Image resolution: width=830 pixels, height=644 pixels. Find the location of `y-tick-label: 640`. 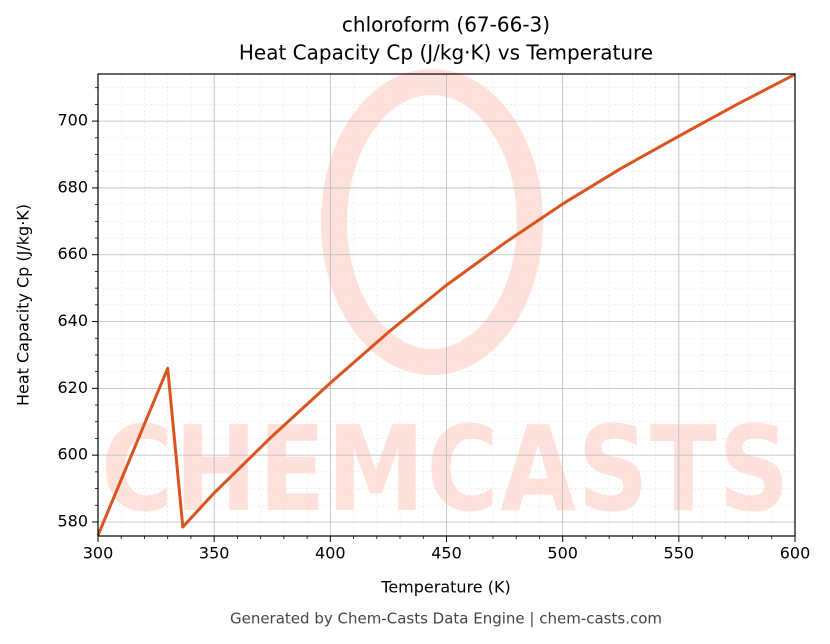

y-tick-label: 640 is located at coordinates (72, 320).